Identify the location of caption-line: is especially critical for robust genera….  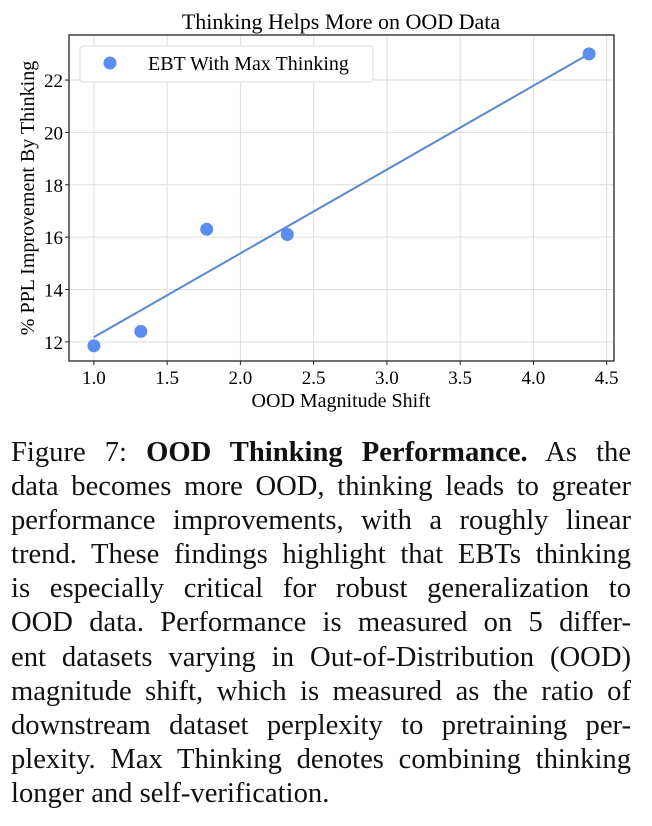
(321, 589).